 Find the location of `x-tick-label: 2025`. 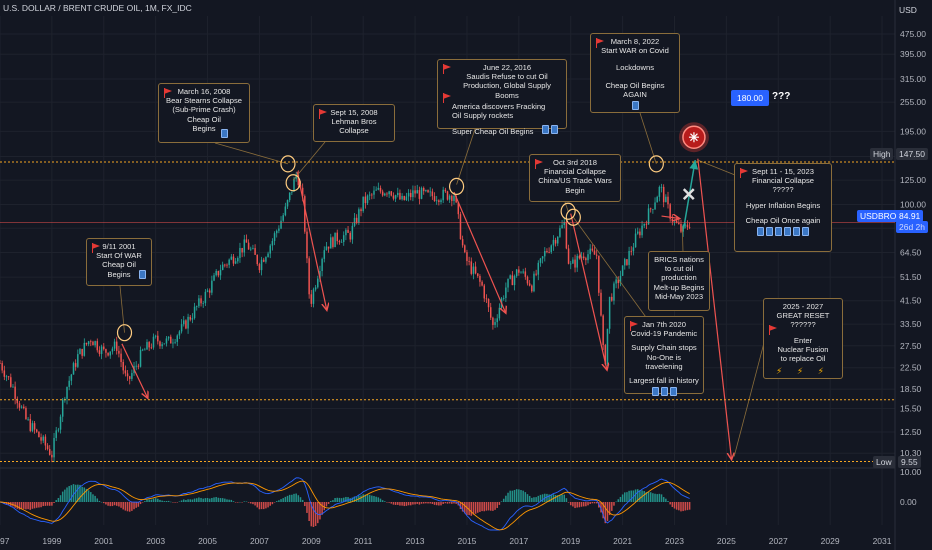

x-tick-label: 2025 is located at coordinates (726, 541).